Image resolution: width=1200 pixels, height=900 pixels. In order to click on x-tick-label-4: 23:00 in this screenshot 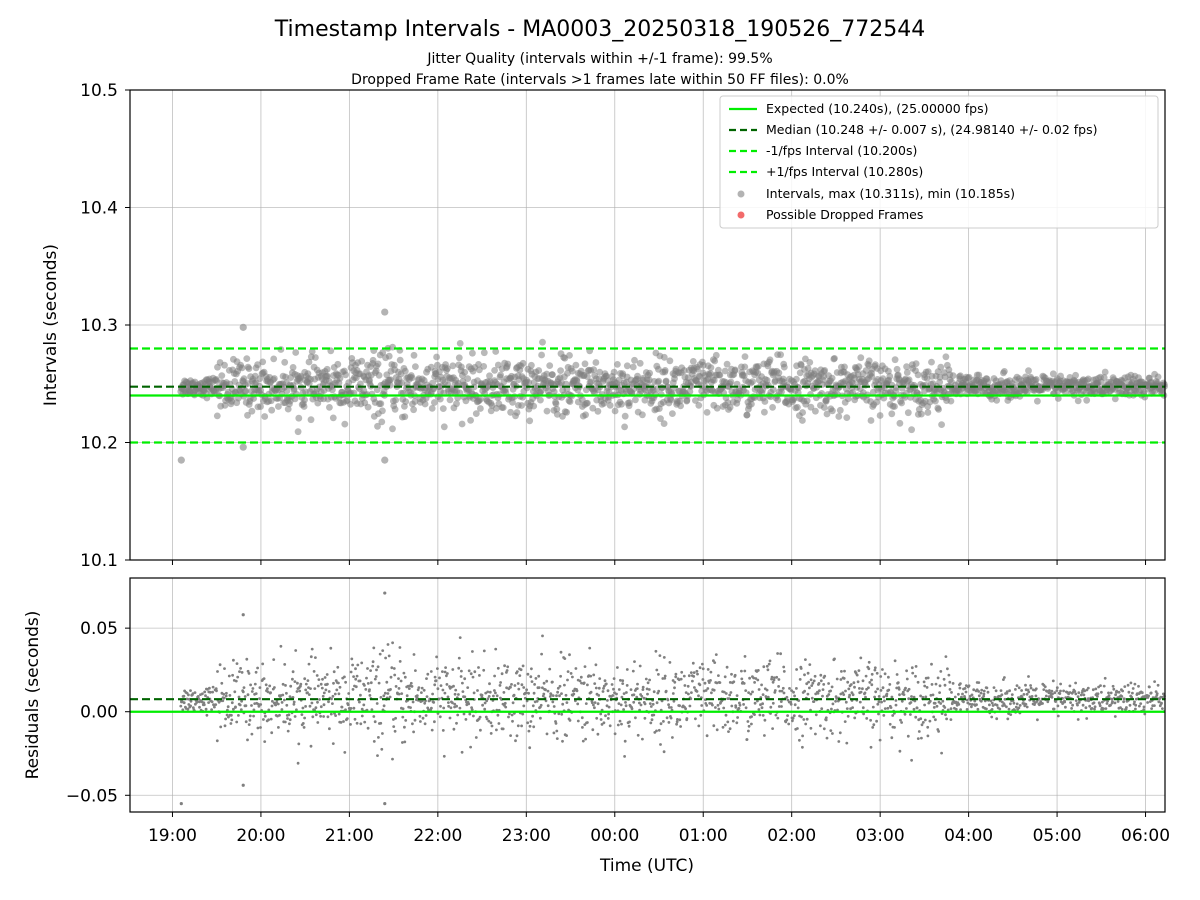, I will do `click(526, 836)`.